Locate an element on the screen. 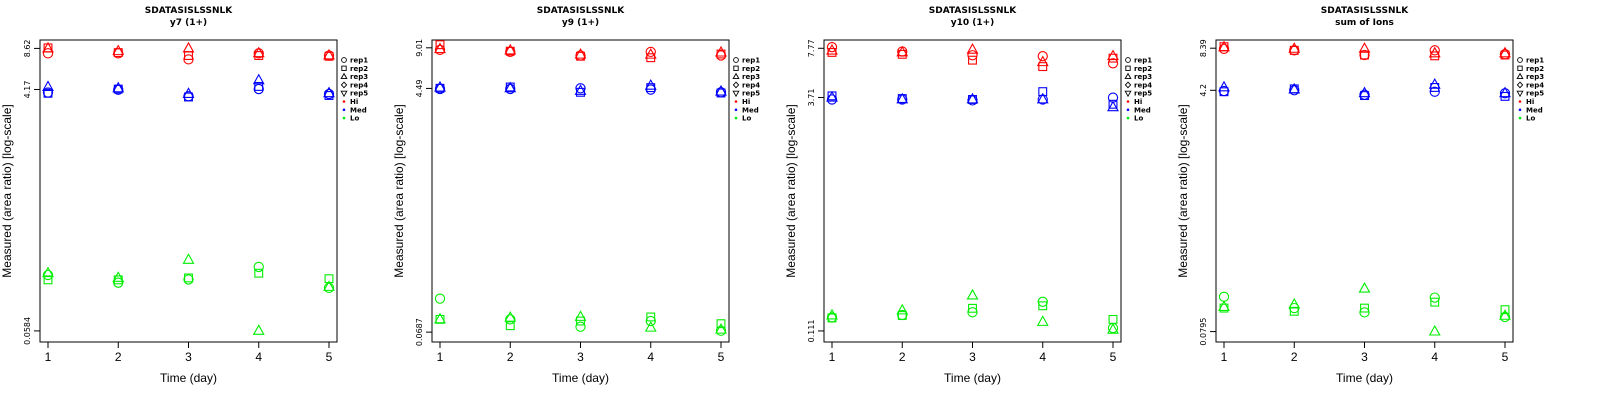 The image size is (1600, 400). y-tick-label: 0.111 is located at coordinates (811, 330).